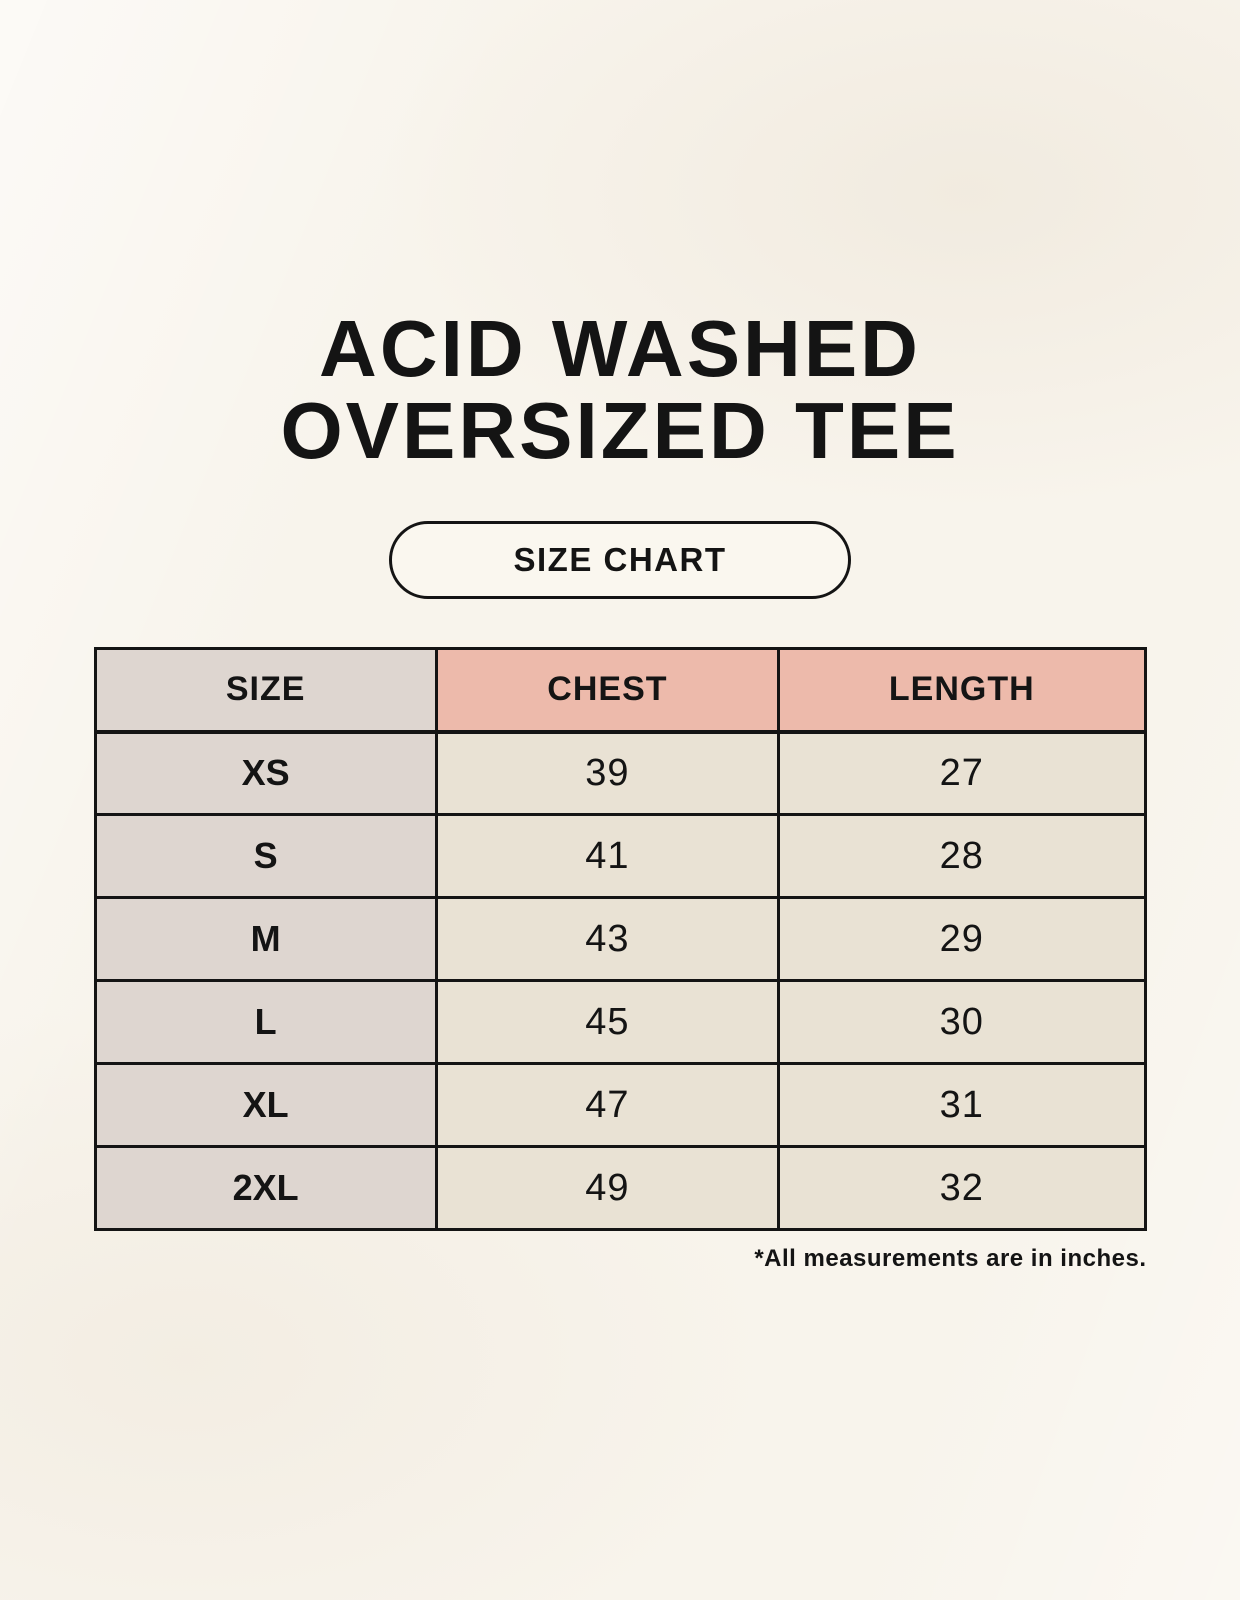 The width and height of the screenshot is (1240, 1600). Describe the element at coordinates (962, 773) in the screenshot. I see `length-value-cell: 27` at that location.